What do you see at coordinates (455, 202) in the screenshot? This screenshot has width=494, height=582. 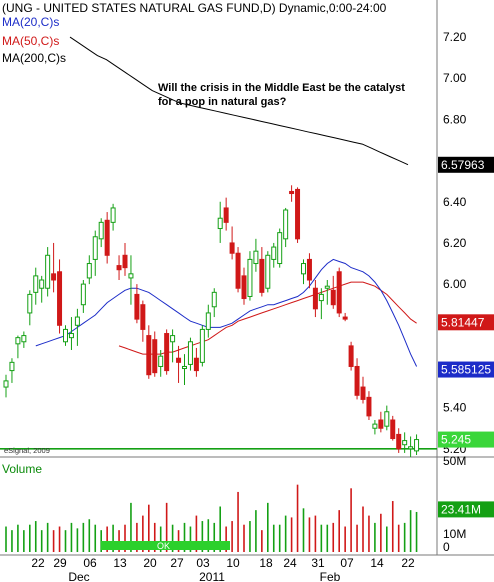 I see `price-tick-label: 6.40` at bounding box center [455, 202].